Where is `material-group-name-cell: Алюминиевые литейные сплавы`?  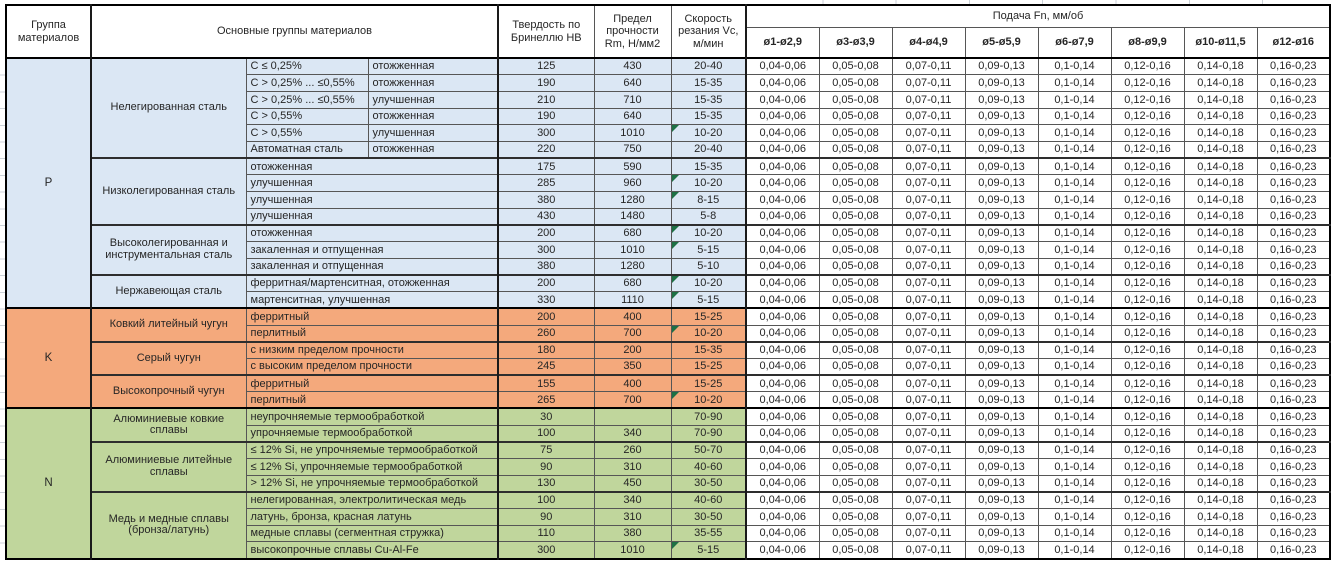 material-group-name-cell: Алюминиевые литейные сплавы is located at coordinates (168, 466).